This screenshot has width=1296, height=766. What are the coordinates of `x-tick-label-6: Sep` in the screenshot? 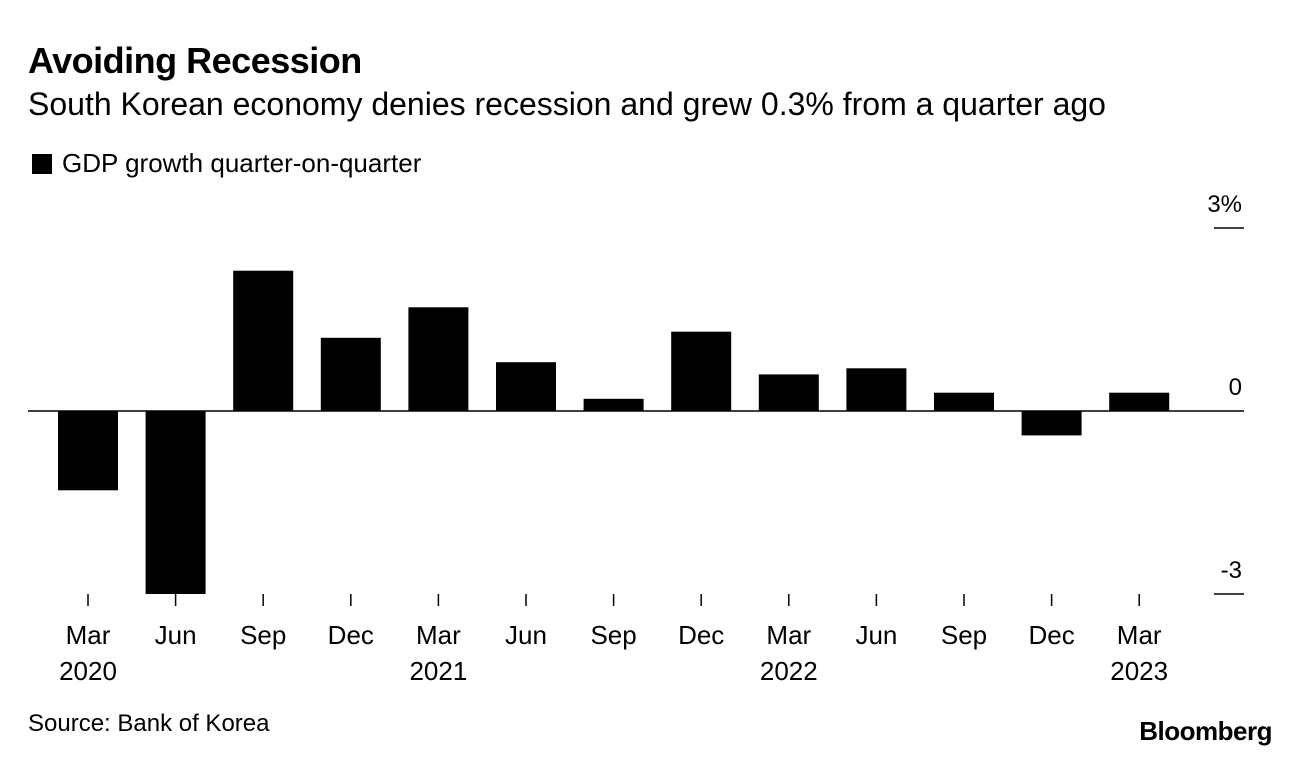 It's located at (613, 635).